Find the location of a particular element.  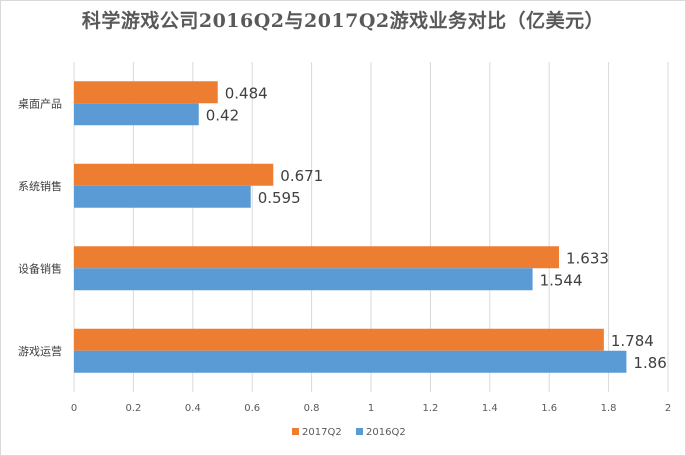

x-tick-label-10: 2 is located at coordinates (668, 408).